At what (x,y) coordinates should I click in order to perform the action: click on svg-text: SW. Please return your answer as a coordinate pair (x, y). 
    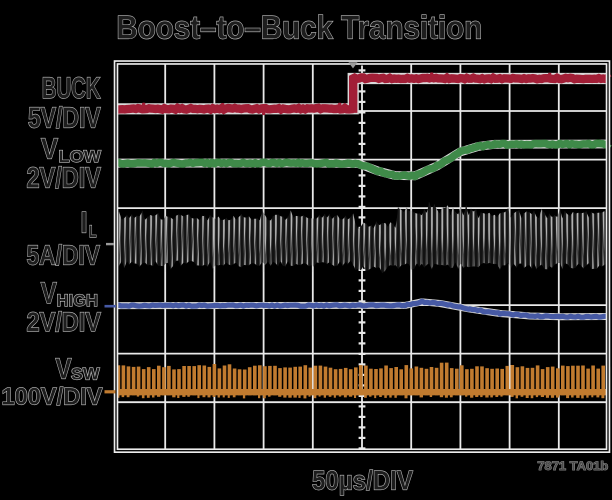
    Looking at the image, I should click on (85, 373).